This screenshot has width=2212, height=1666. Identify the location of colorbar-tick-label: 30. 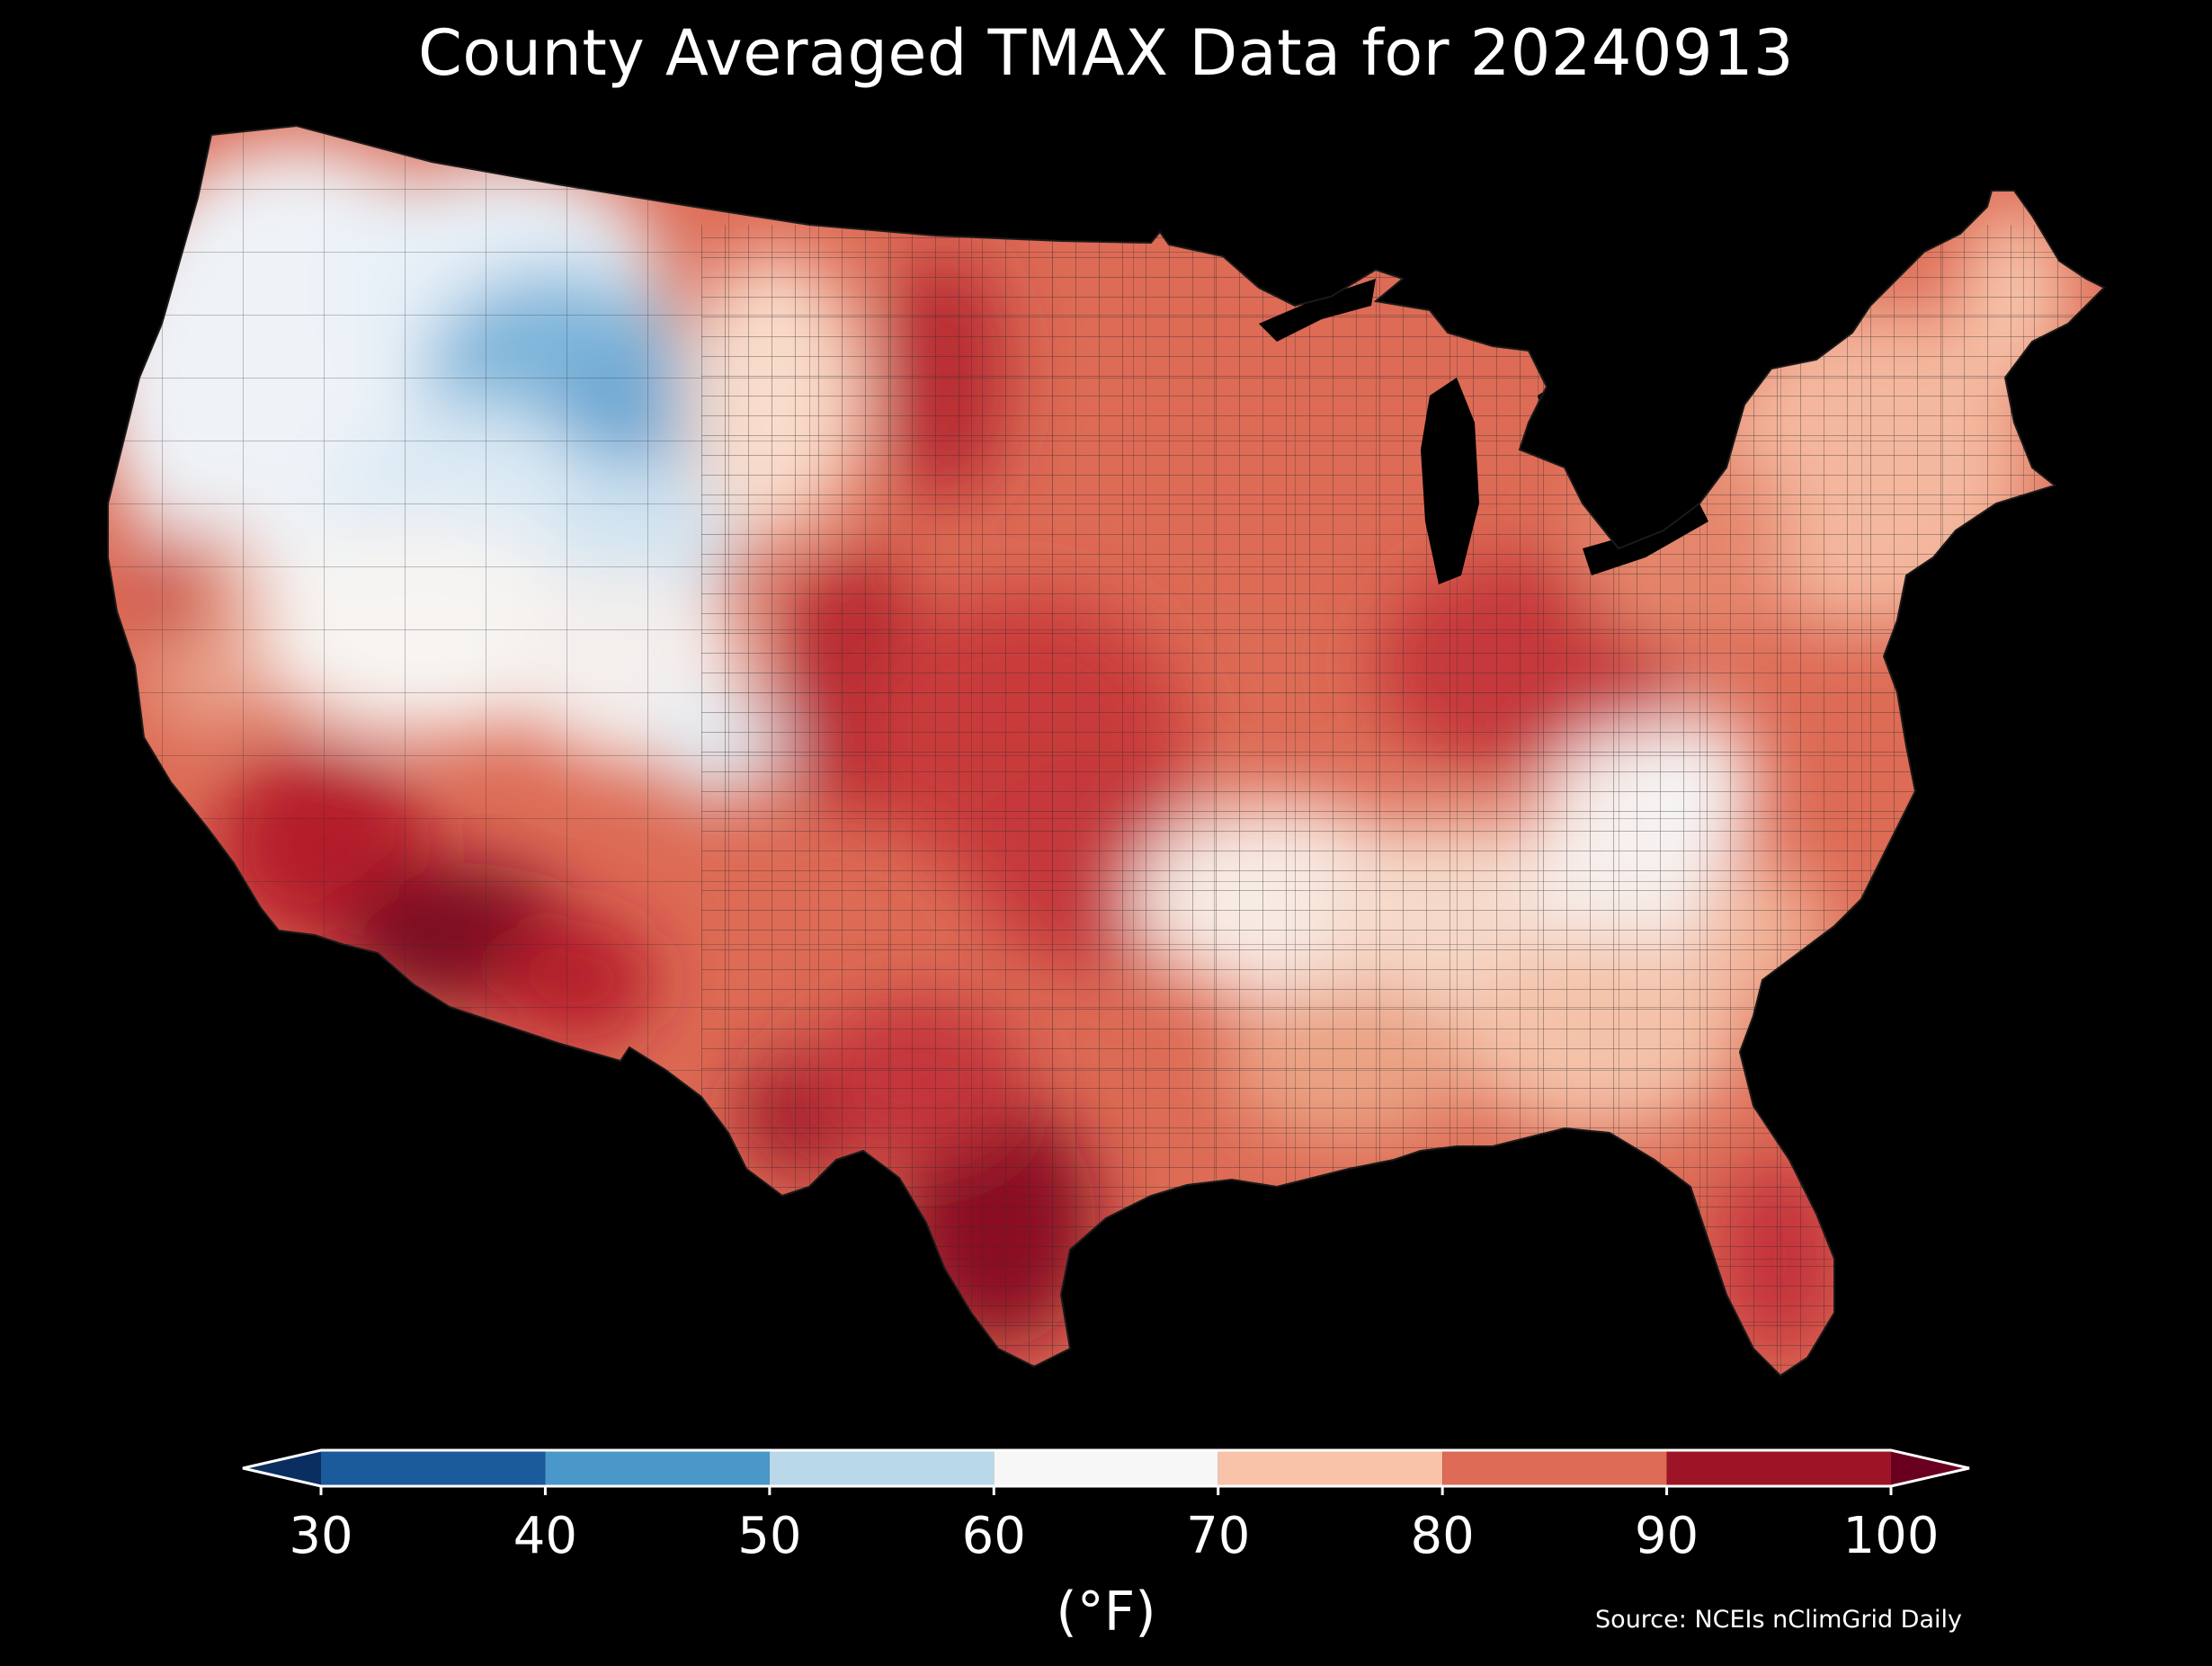
(321, 1536).